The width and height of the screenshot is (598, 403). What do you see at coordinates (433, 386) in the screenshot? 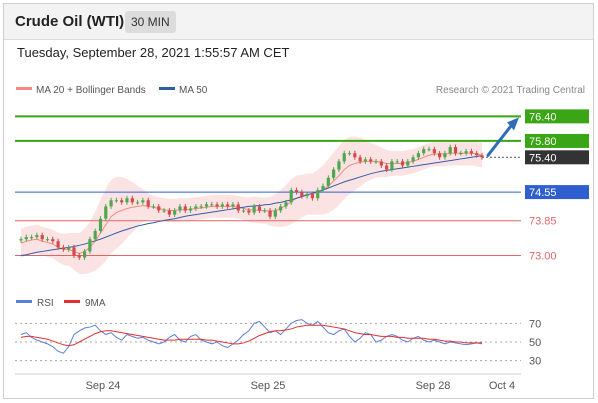
I see `x-tick-label: Sep 28` at bounding box center [433, 386].